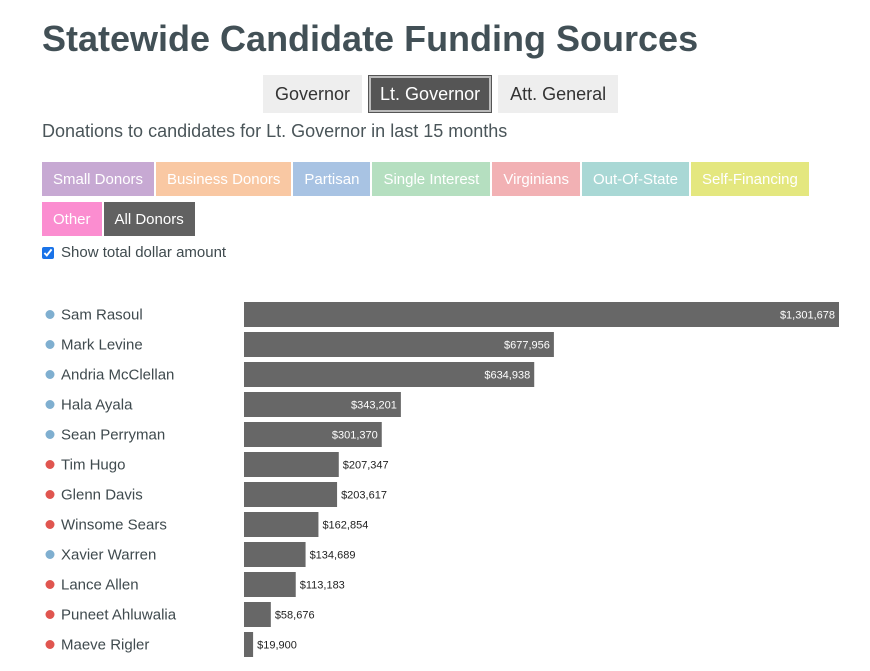 This screenshot has height=671, width=870. Describe the element at coordinates (431, 179) in the screenshot. I see `filter-single-interest: Single Interest` at that location.